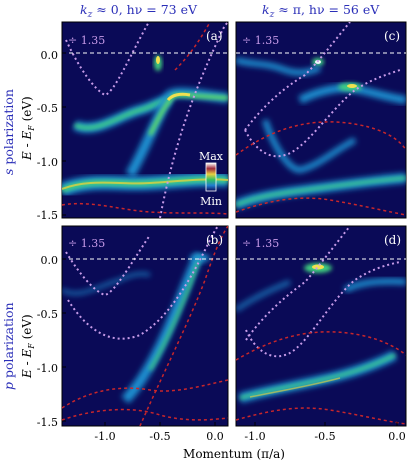 The image size is (415, 465). I want to click on y-tick-bottom-2: -1.0, so click(47, 368).